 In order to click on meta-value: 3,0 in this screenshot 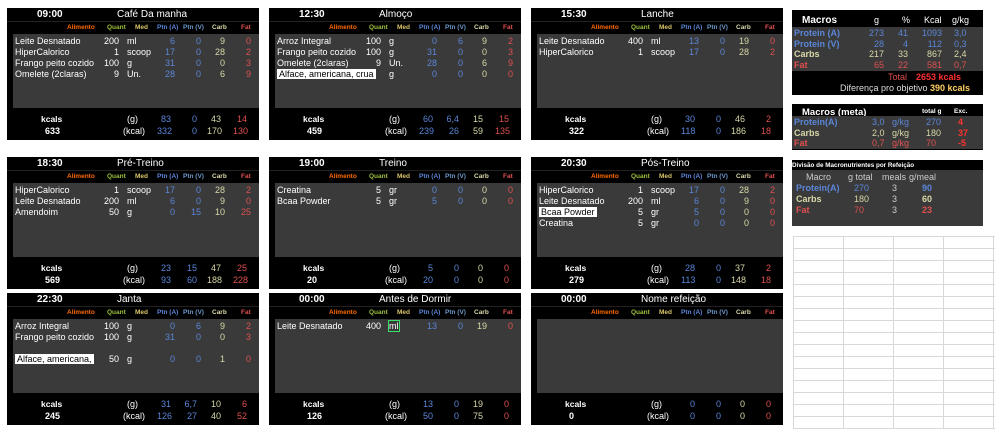, I will do `click(878, 122)`.